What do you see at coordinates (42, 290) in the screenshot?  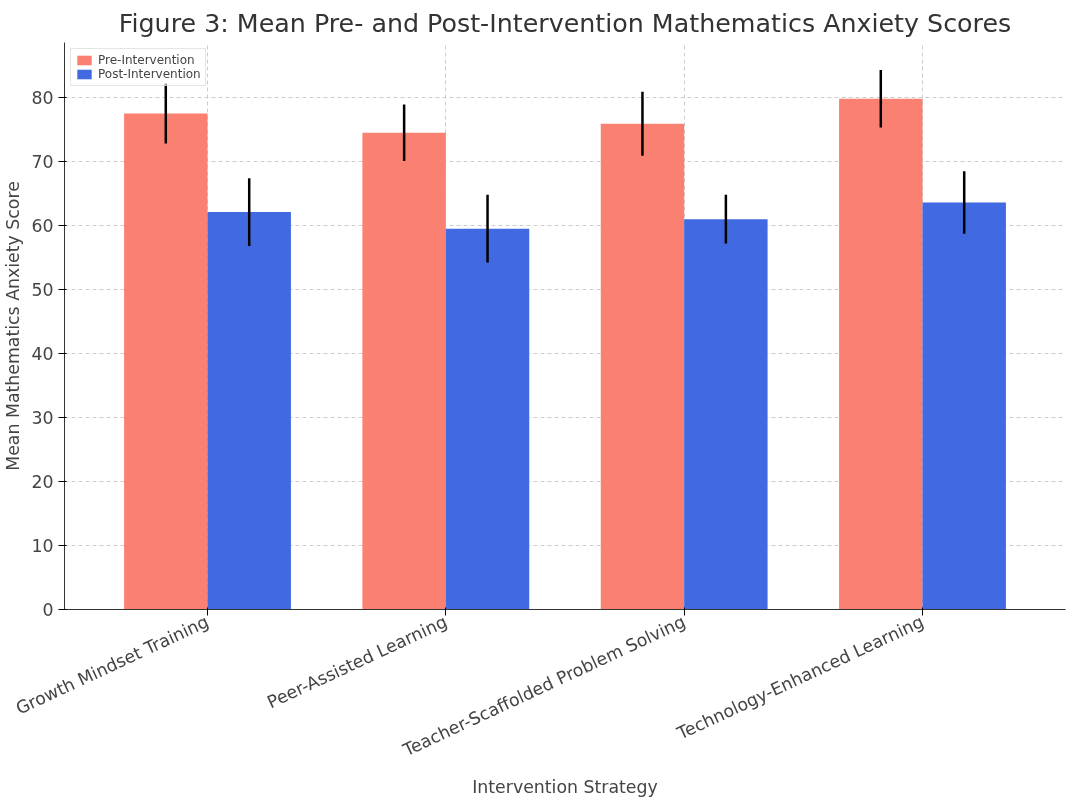 I see `y-tick-label: 50` at bounding box center [42, 290].